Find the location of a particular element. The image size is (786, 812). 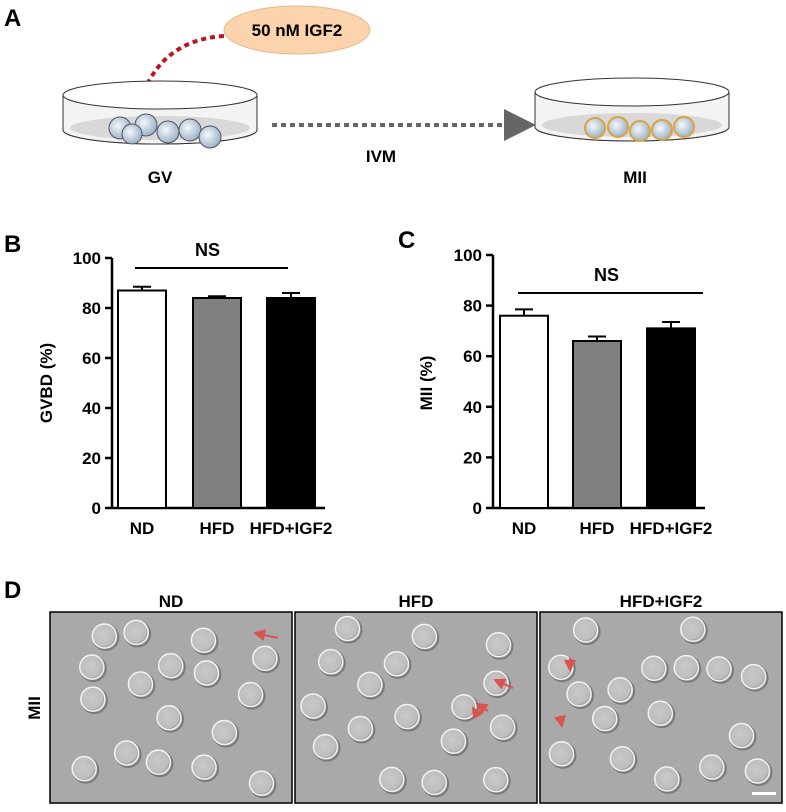

column-title: HFD is located at coordinates (416, 601).